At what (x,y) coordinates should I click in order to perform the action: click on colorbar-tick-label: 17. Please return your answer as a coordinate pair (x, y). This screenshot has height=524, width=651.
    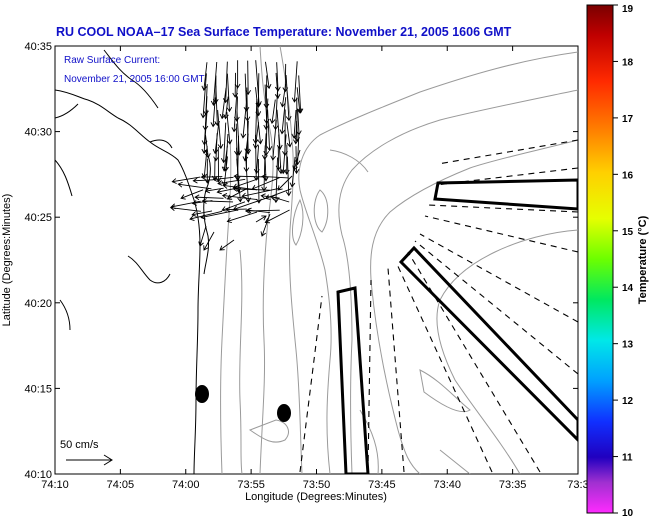
    Looking at the image, I should click on (628, 119).